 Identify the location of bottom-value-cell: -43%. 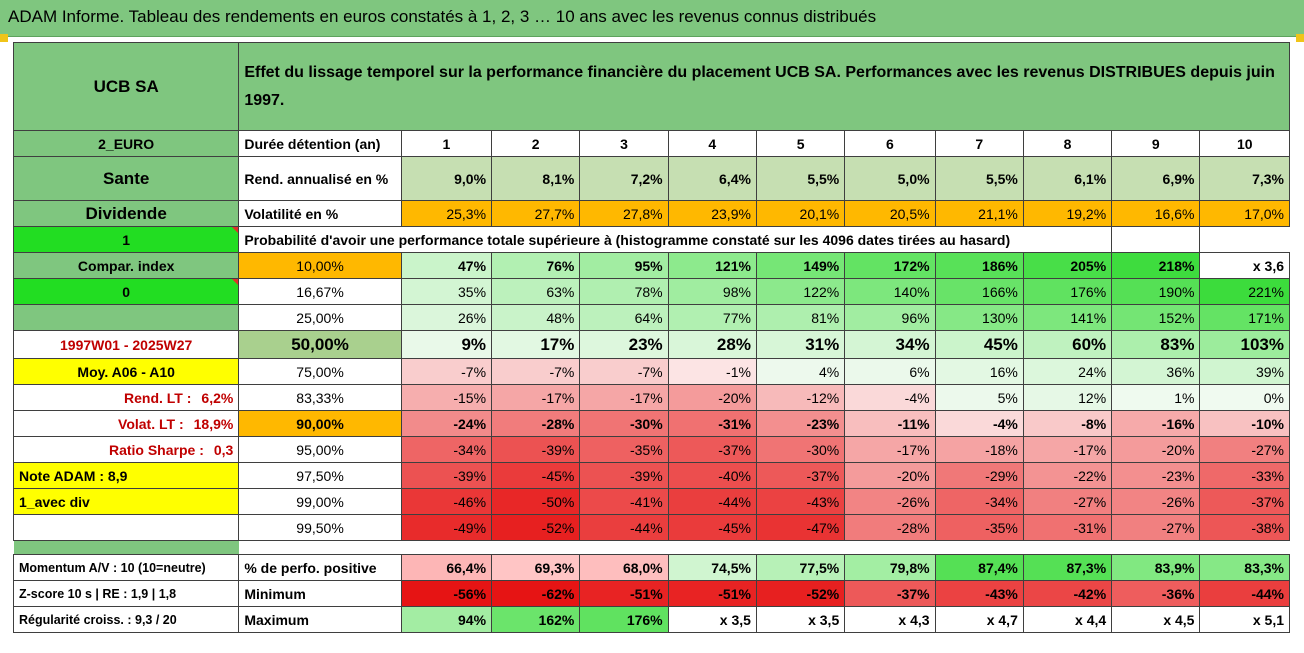
(979, 593).